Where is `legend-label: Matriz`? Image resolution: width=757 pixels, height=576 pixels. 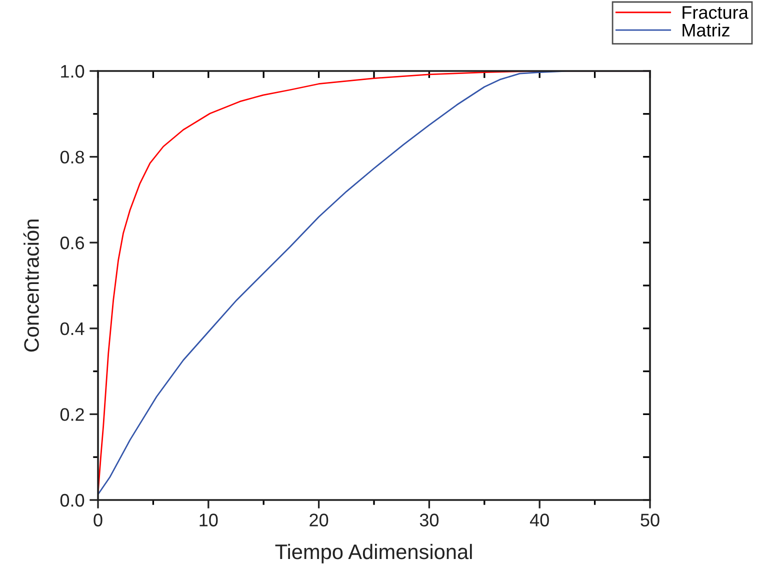
legend-label: Matriz is located at coordinates (706, 30).